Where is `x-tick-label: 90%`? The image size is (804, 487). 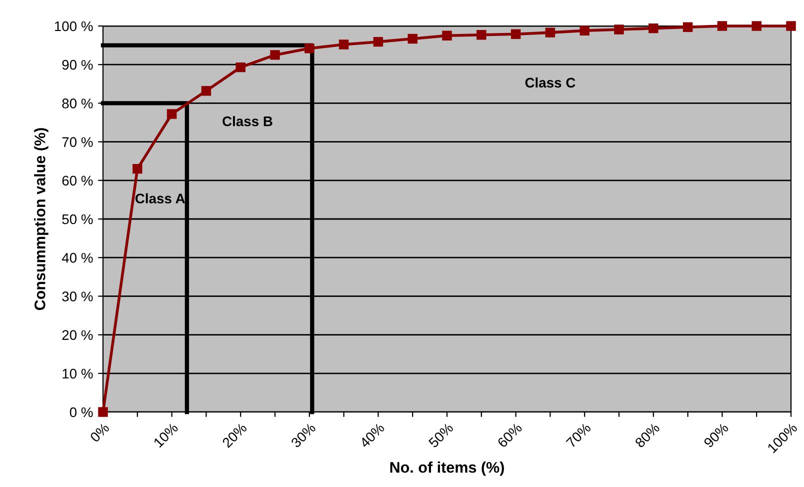
x-tick-label: 90% is located at coordinates (716, 435).